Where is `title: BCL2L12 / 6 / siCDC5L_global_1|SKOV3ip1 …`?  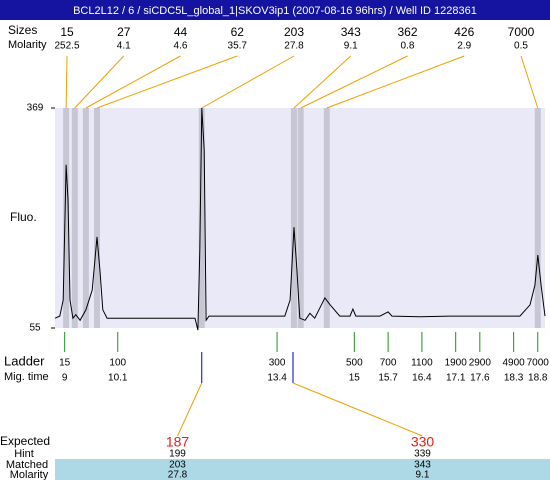
title: BCL2L12 / 6 / siCDC5L_global_1|SKOV3ip1 … is located at coordinates (275, 11).